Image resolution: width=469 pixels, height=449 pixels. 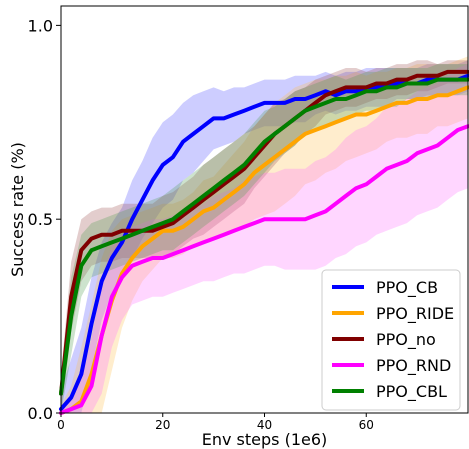 What do you see at coordinates (415, 314) in the screenshot?
I see `legend-label: PPO_RIDE` at bounding box center [415, 314].